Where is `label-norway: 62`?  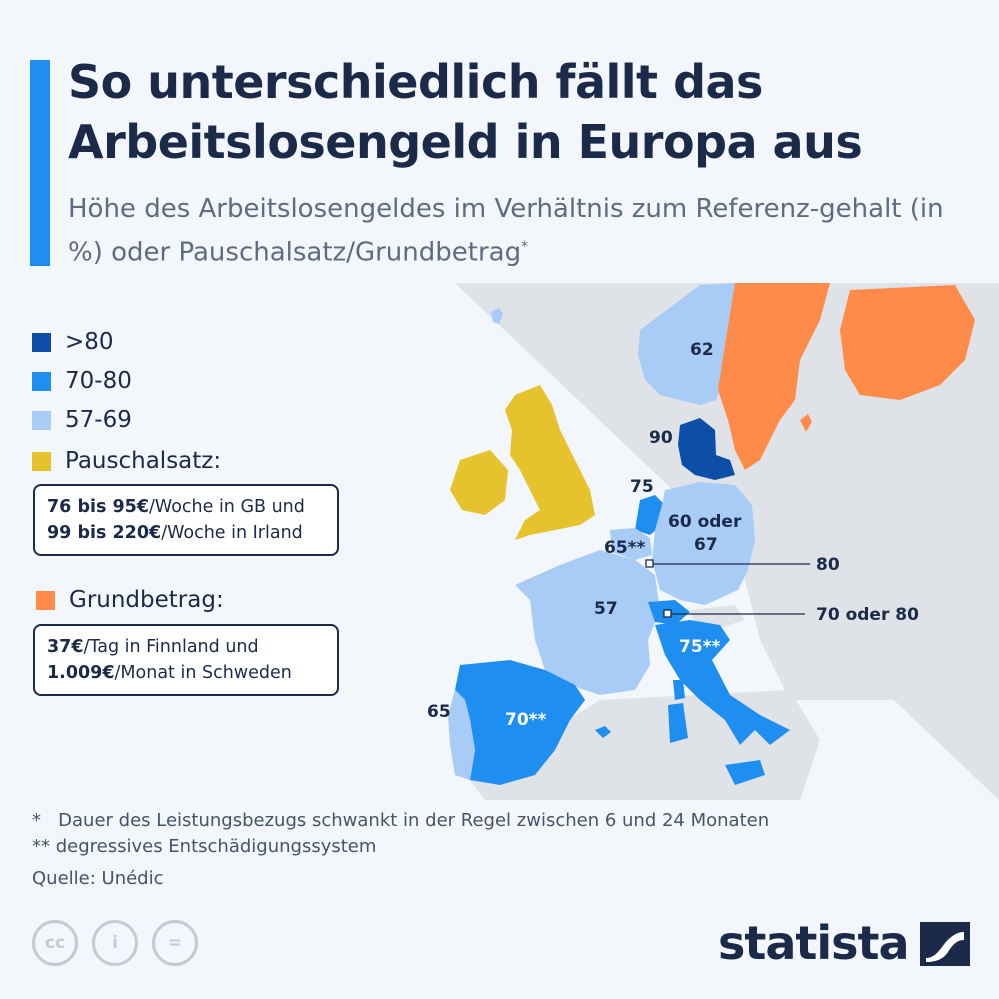 label-norway: 62 is located at coordinates (702, 350).